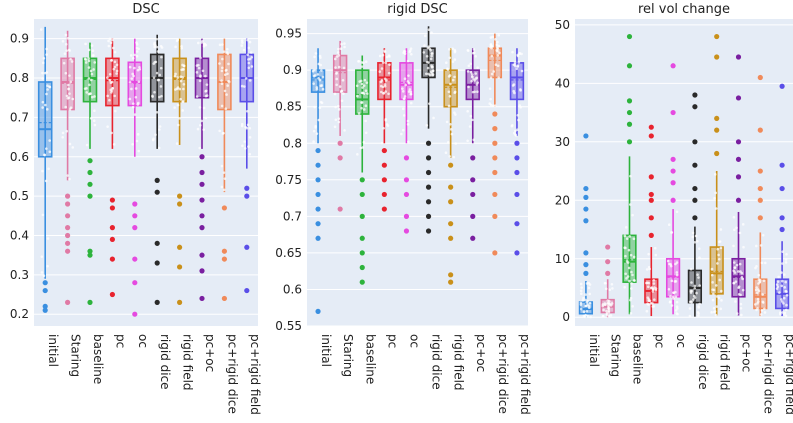 Image resolution: width=793 pixels, height=423 pixels. What do you see at coordinates (616, 355) in the screenshot?
I see `x-tick-label: Staring` at bounding box center [616, 355].